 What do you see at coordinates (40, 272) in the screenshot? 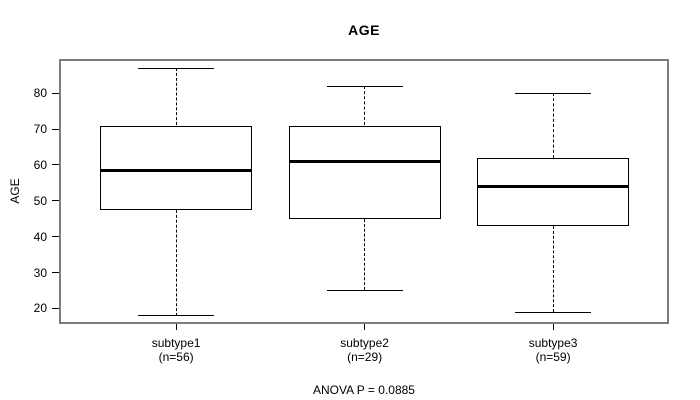
I see `y-tick-label: 30` at bounding box center [40, 272].